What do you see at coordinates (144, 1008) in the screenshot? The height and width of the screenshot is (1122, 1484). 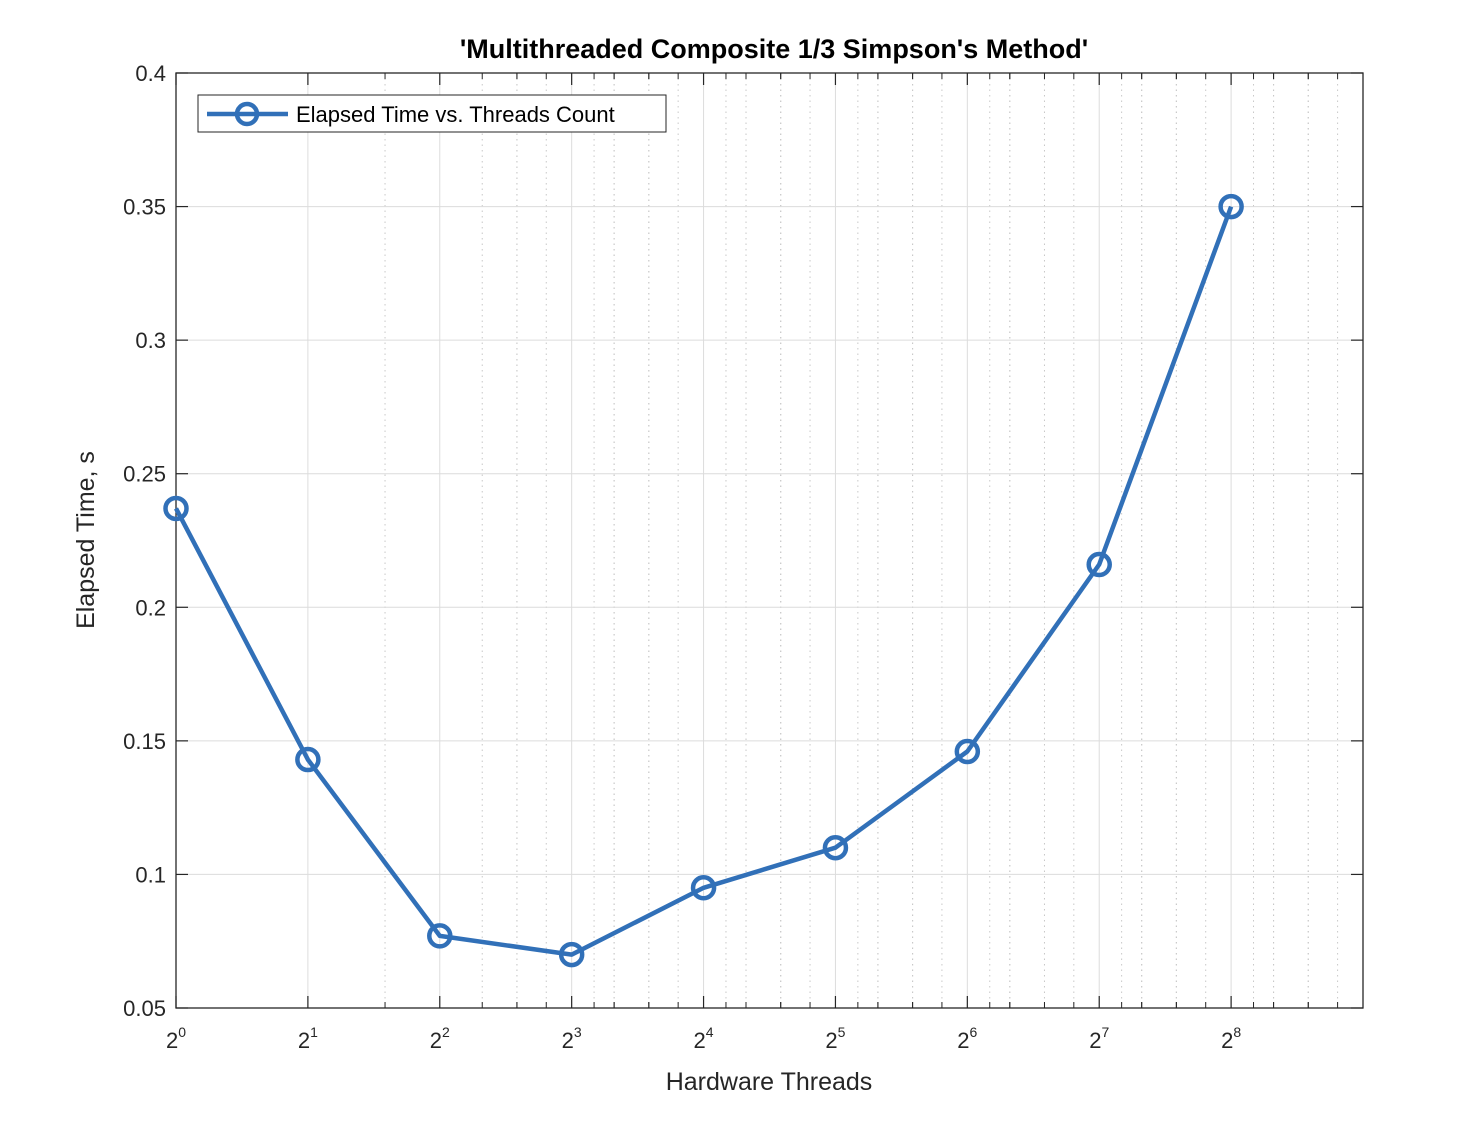 I see `y-tick-label: 0.05` at bounding box center [144, 1008].